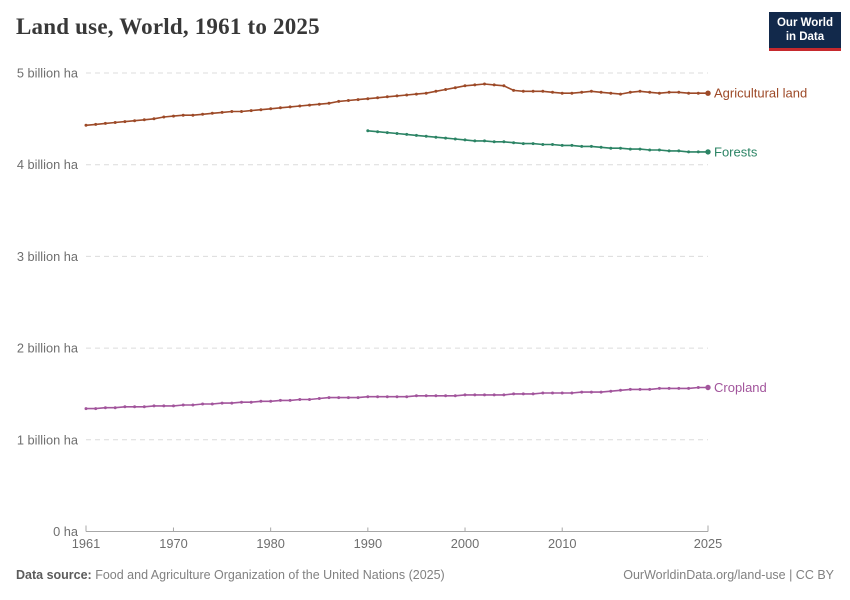 This screenshot has height=600, width=850. I want to click on cropland-series-label: Cropland, so click(740, 387).